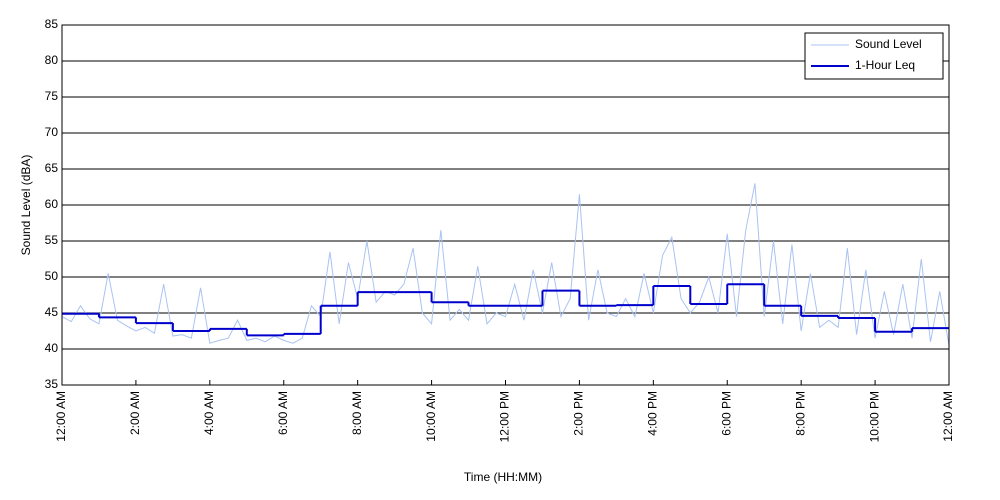 This screenshot has width=1000, height=500. What do you see at coordinates (52, 96) in the screenshot?
I see `y-tick-label: 75` at bounding box center [52, 96].